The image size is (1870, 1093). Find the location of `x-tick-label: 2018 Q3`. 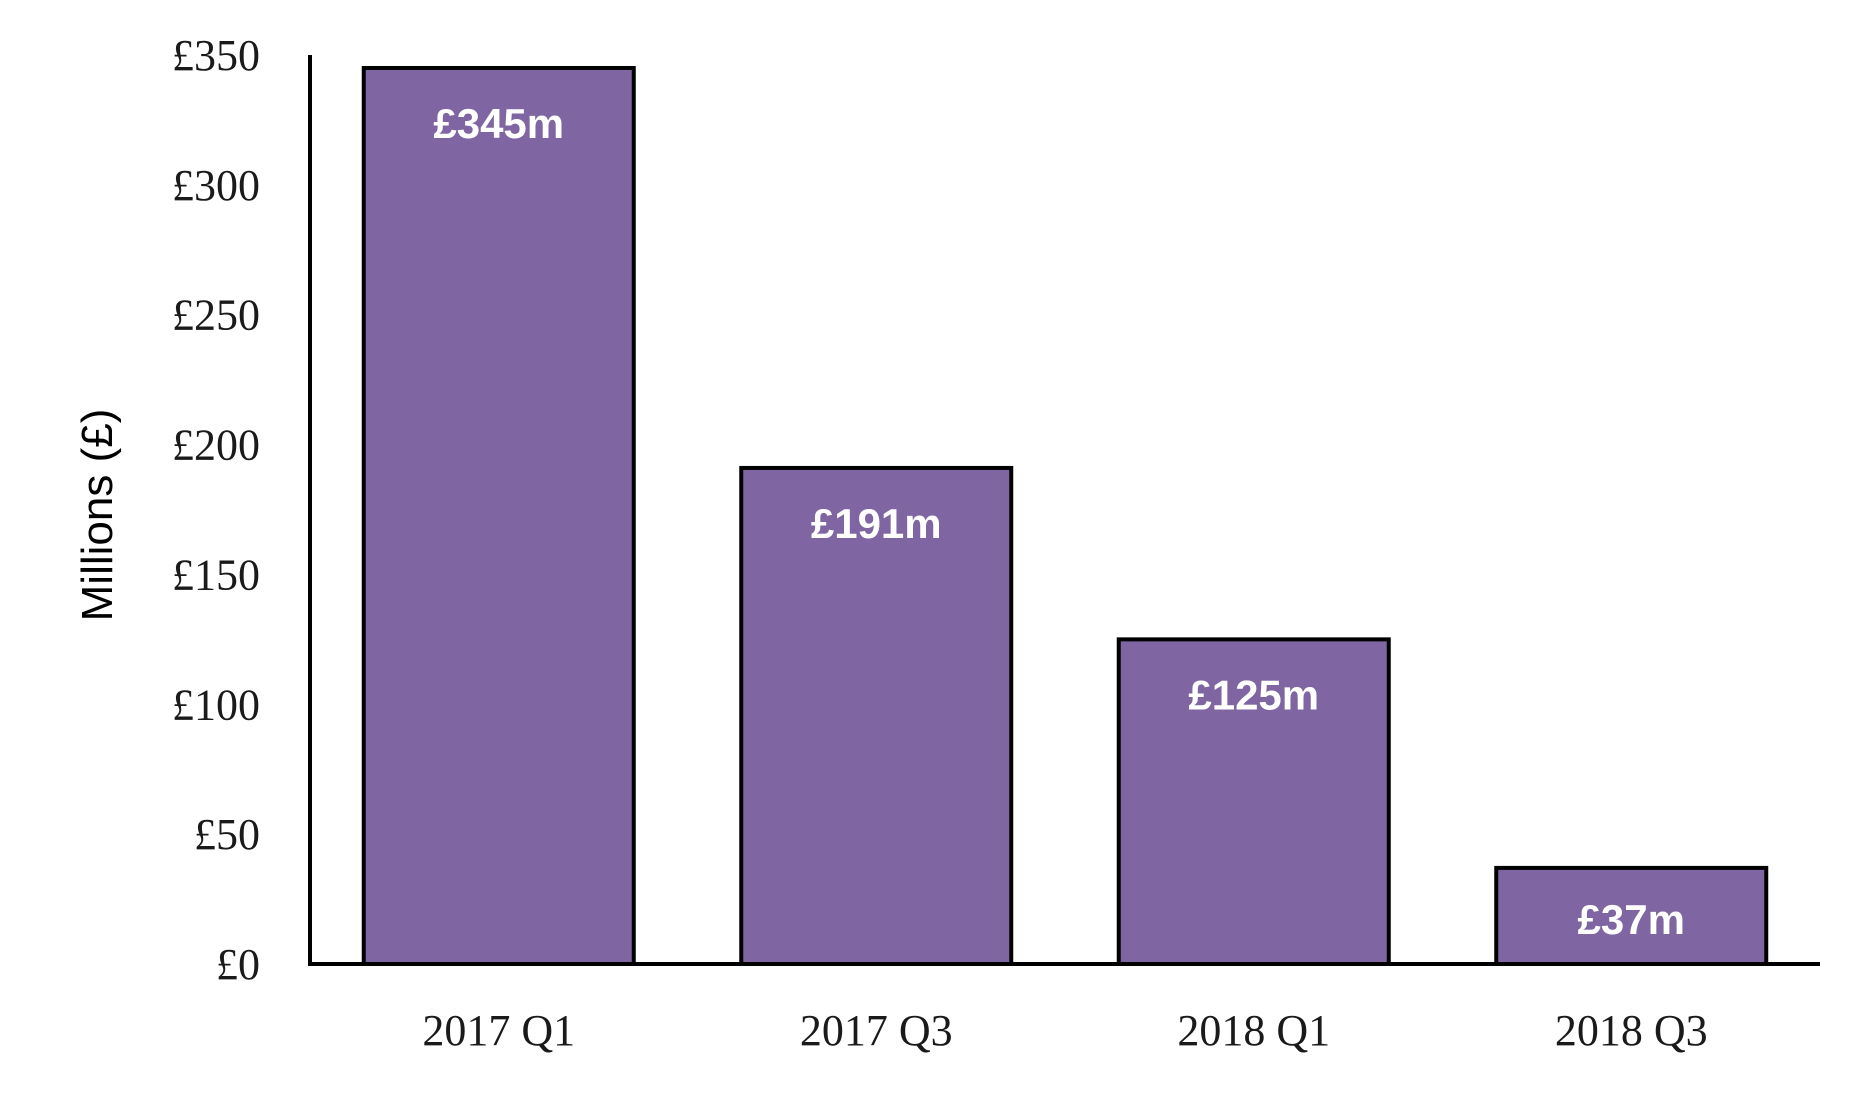

x-tick-label: 2018 Q3 is located at coordinates (1631, 1030).